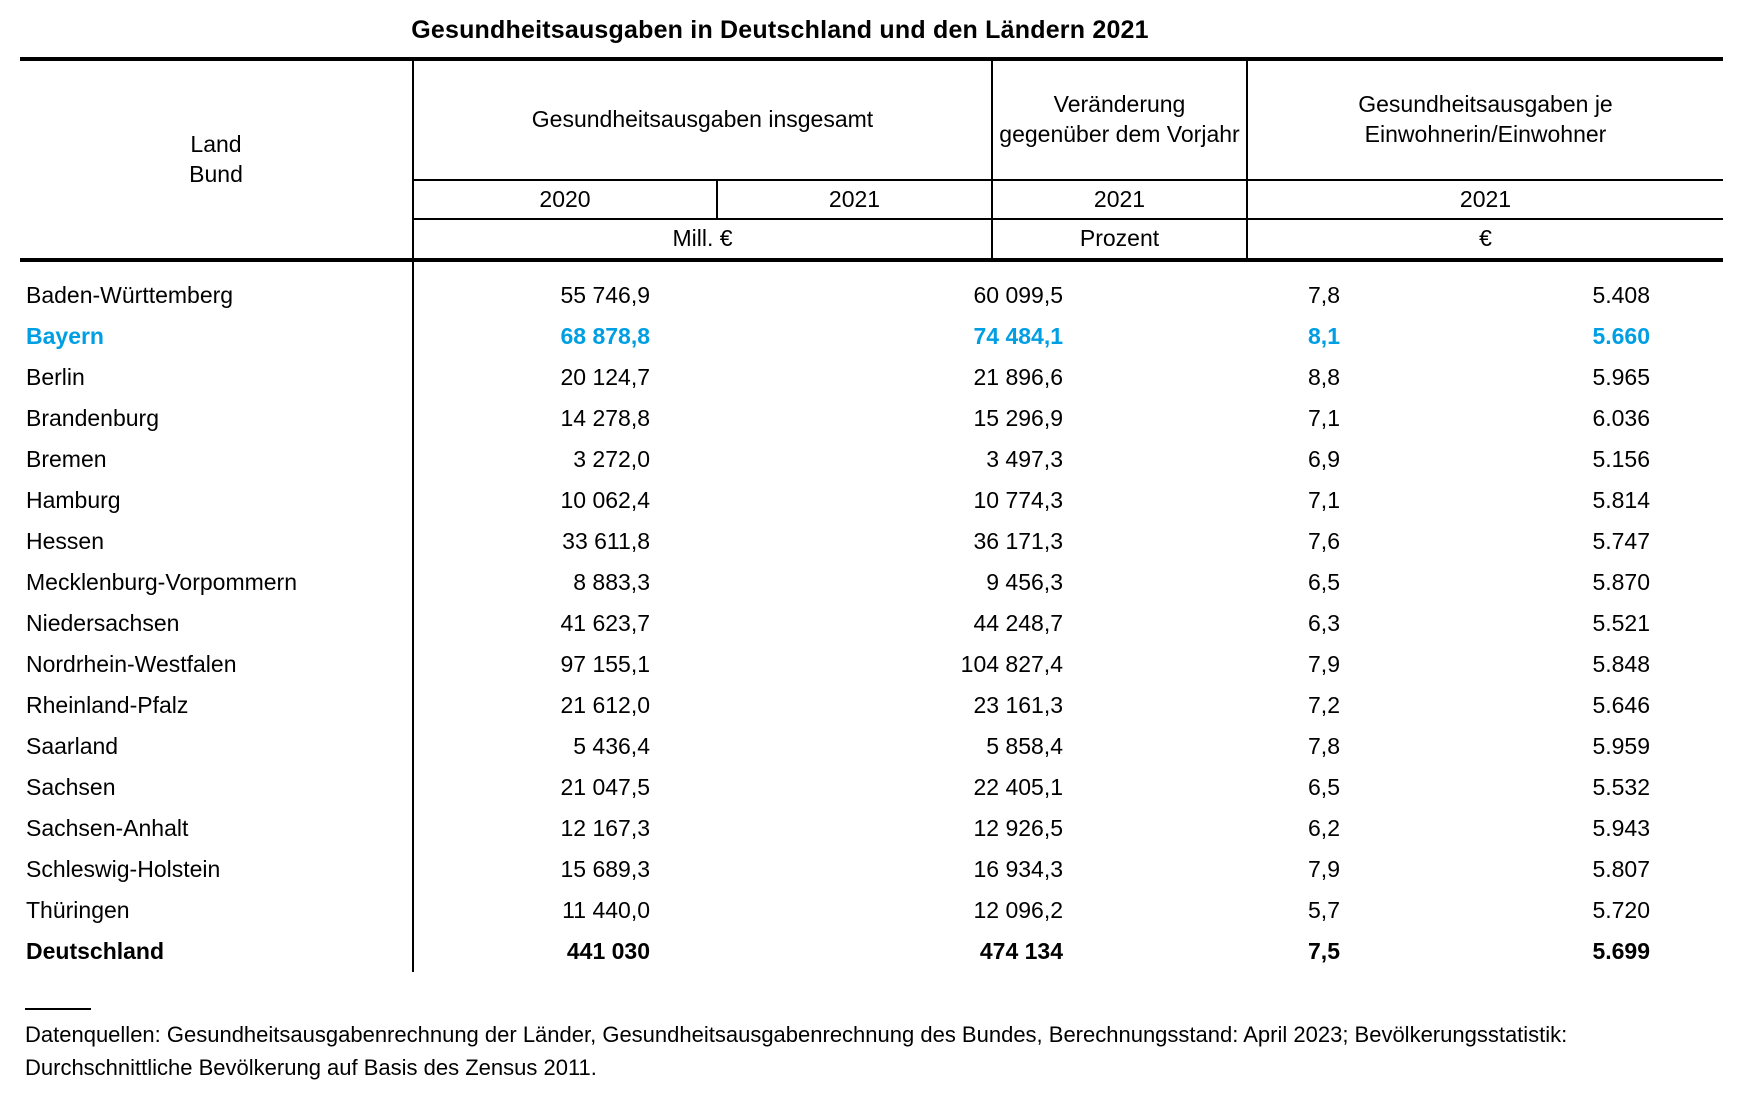  Describe the element at coordinates (217, 541) in the screenshot. I see `cell-land: Hessen` at that location.